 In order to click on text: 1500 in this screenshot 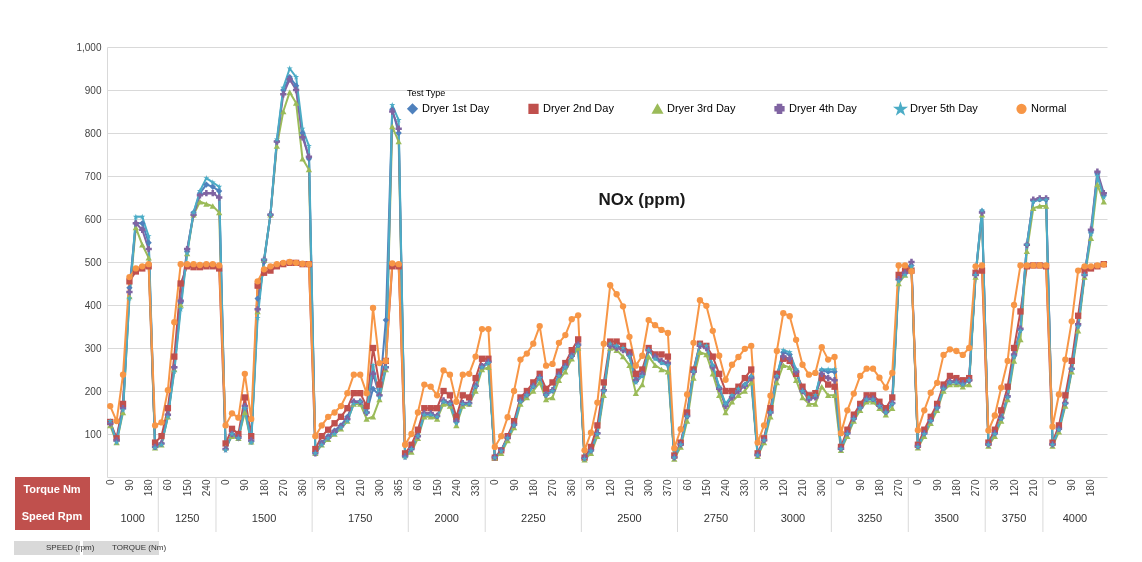, I will do `click(264, 518)`.